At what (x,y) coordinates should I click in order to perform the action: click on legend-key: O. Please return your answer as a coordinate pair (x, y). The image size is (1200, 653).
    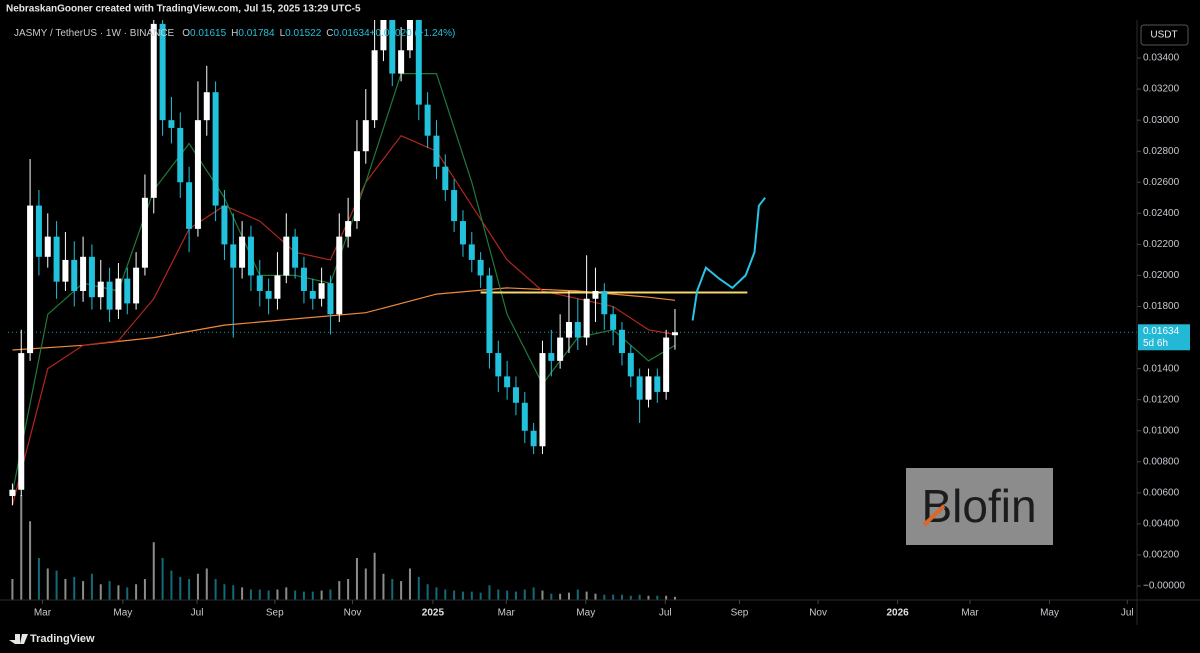
    Looking at the image, I should click on (186, 33).